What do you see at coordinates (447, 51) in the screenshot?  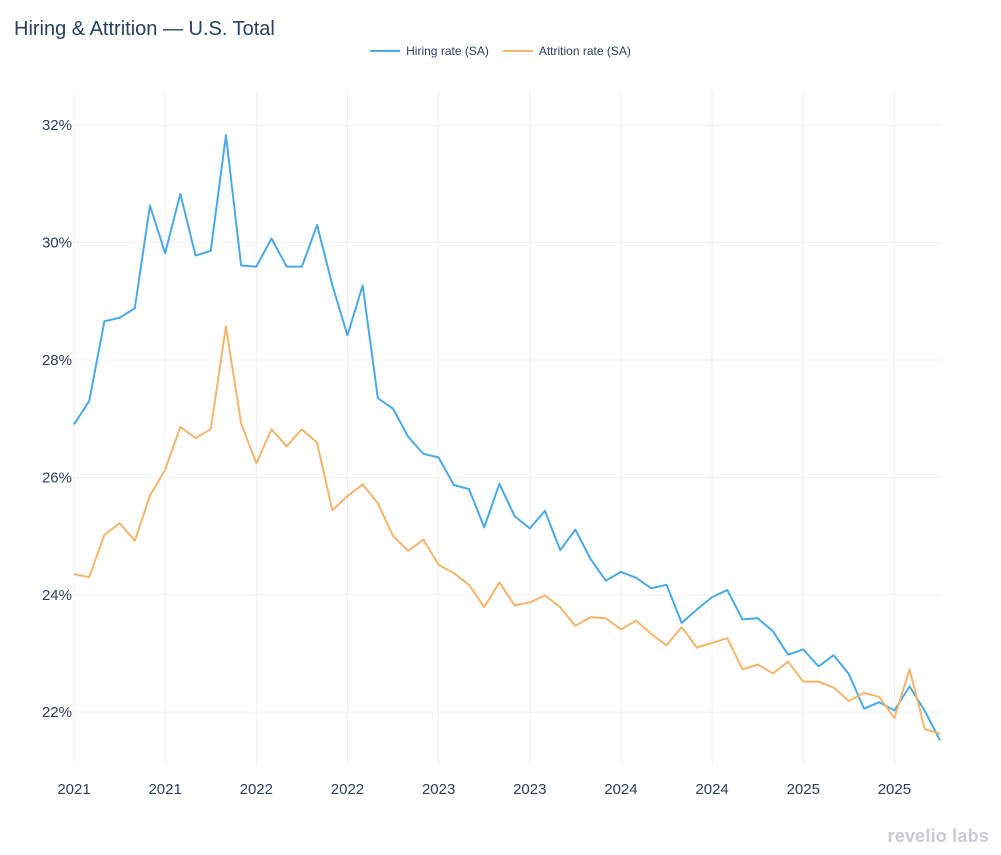 I see `legend-label-hiring: Hiring rate (SA)` at bounding box center [447, 51].